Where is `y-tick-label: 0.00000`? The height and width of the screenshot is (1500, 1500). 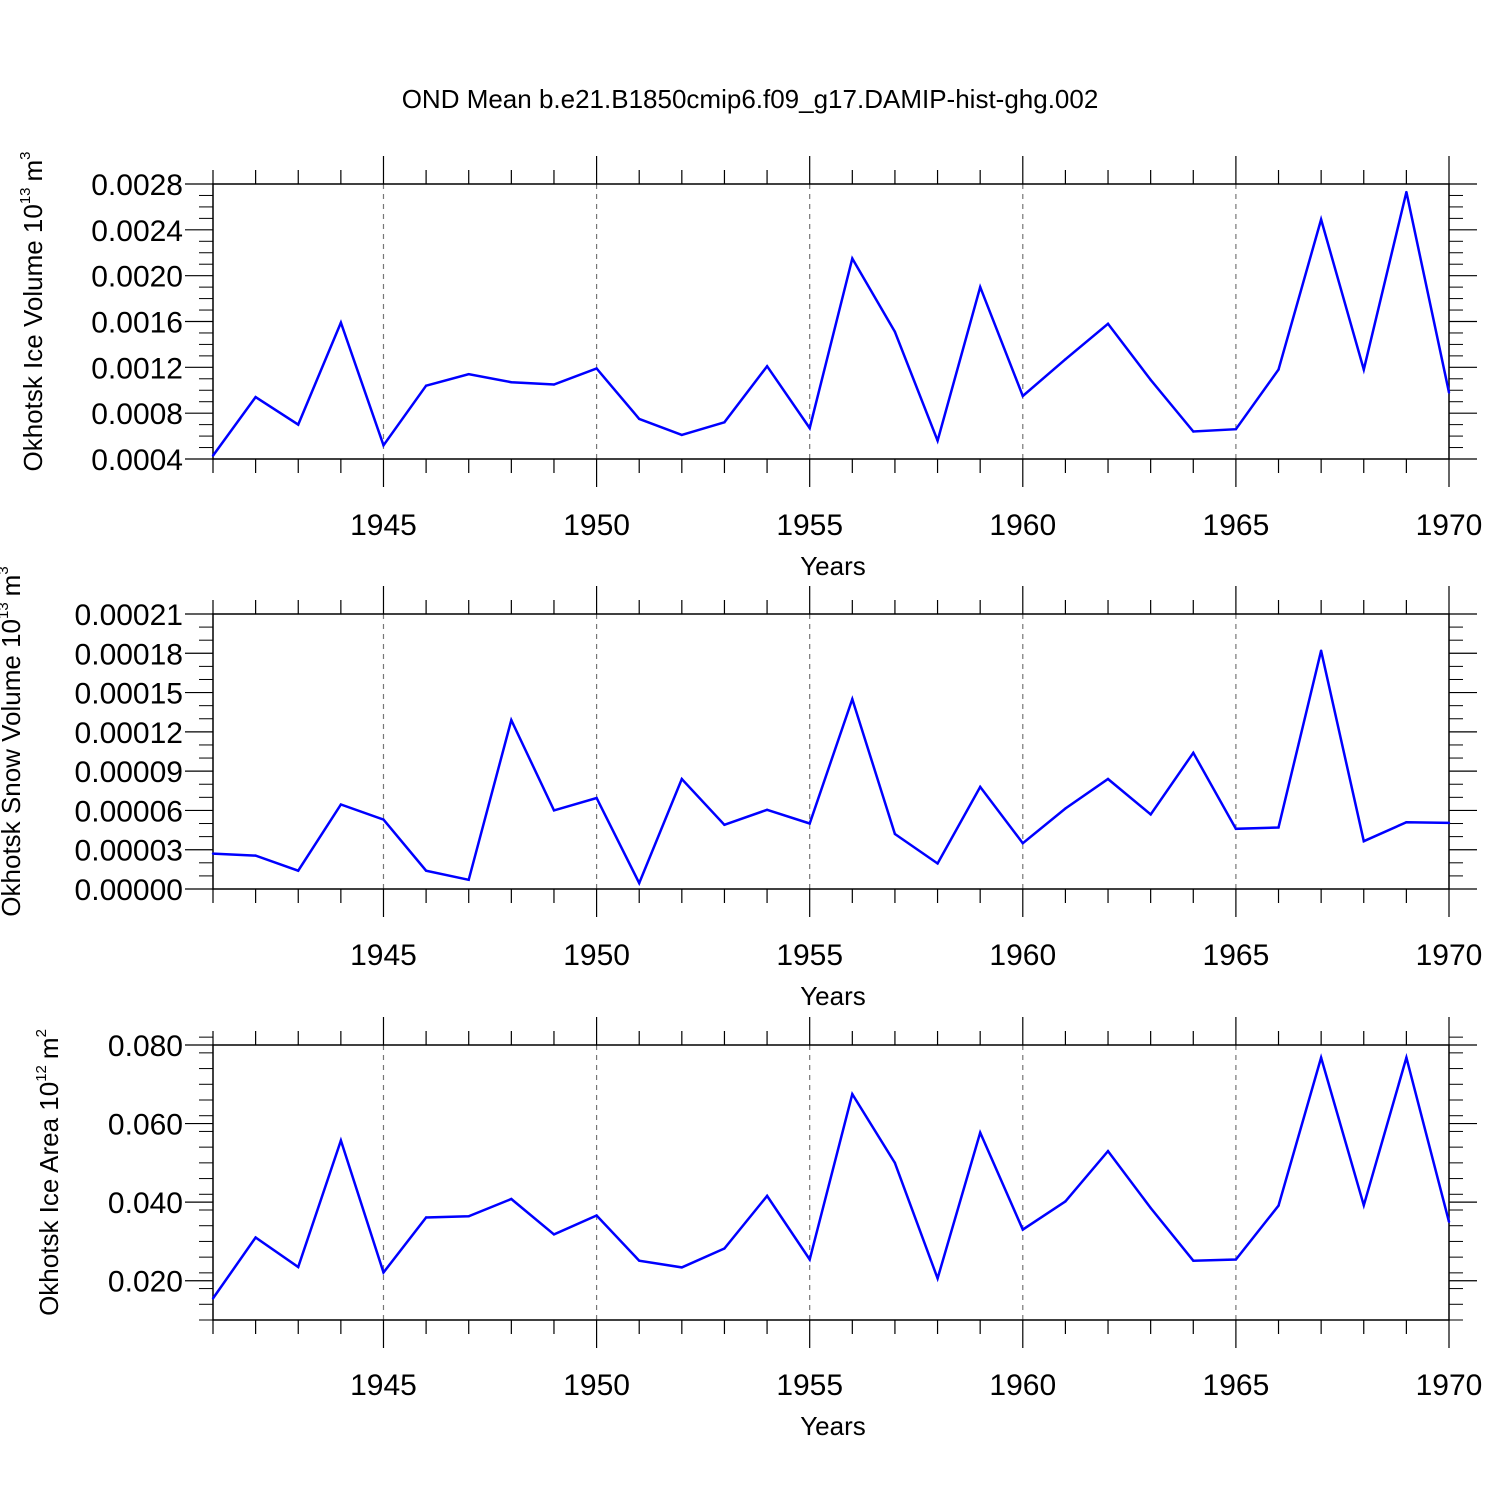
y-tick-label: 0.00000 is located at coordinates (129, 890).